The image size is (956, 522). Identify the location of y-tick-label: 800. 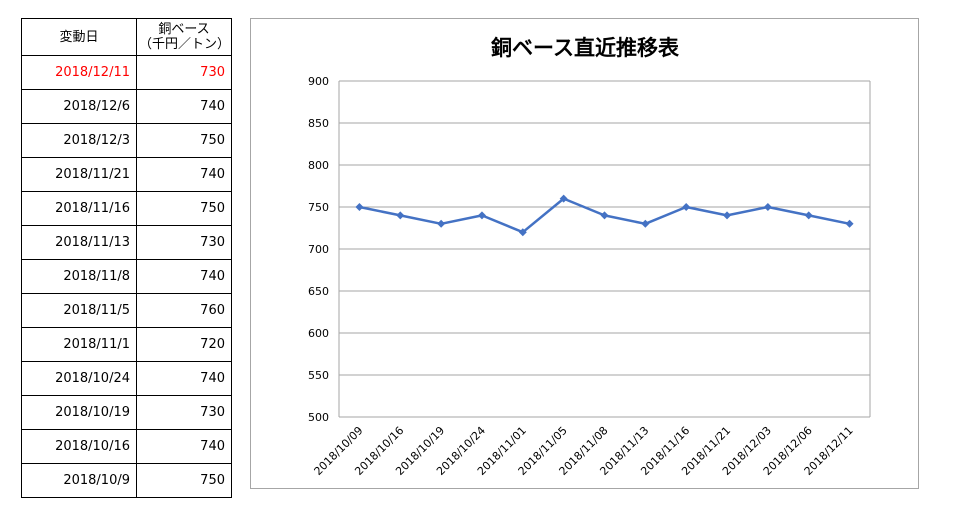
(318, 165).